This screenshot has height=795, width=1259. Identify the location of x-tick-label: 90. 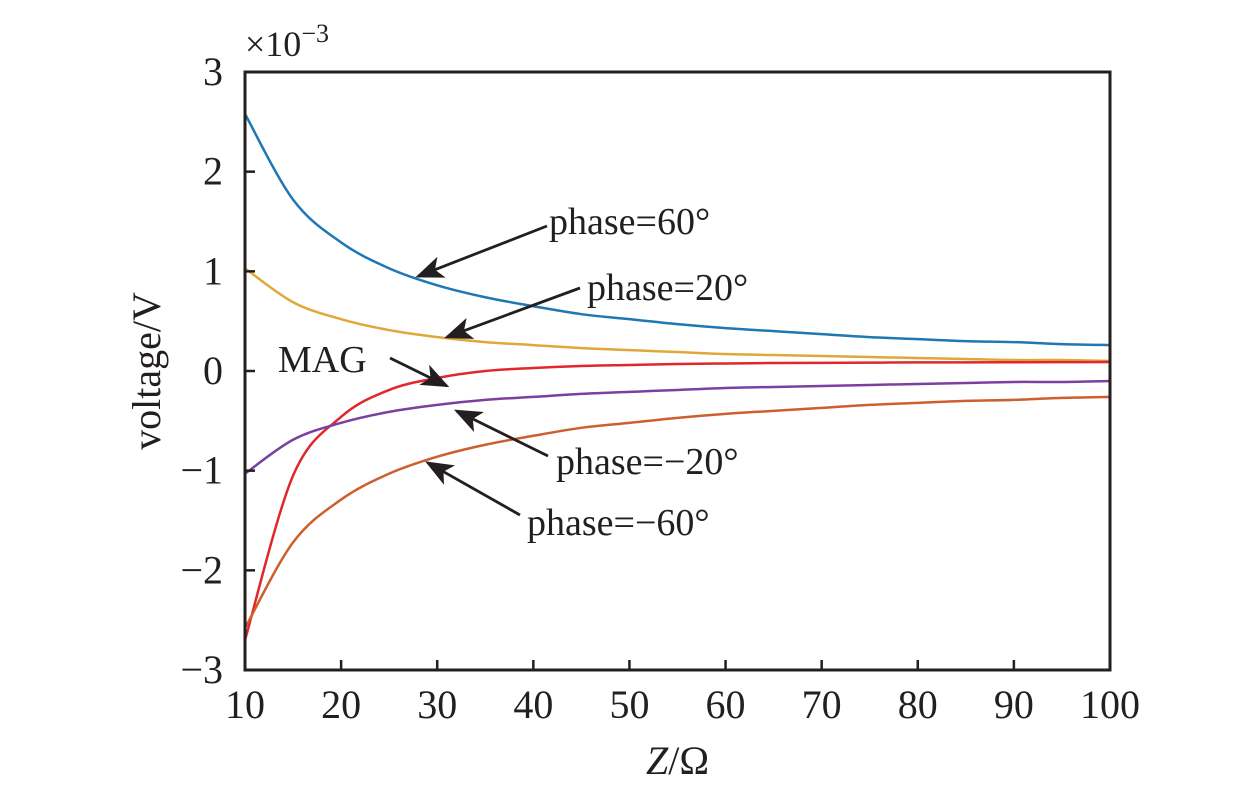
(1014, 704).